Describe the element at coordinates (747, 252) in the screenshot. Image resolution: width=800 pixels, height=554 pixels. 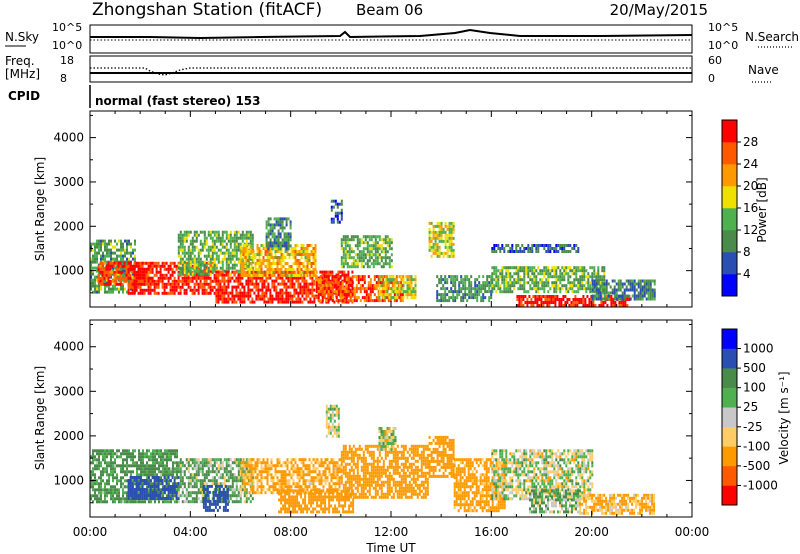
I see `colorbar-tick-label: 8` at that location.